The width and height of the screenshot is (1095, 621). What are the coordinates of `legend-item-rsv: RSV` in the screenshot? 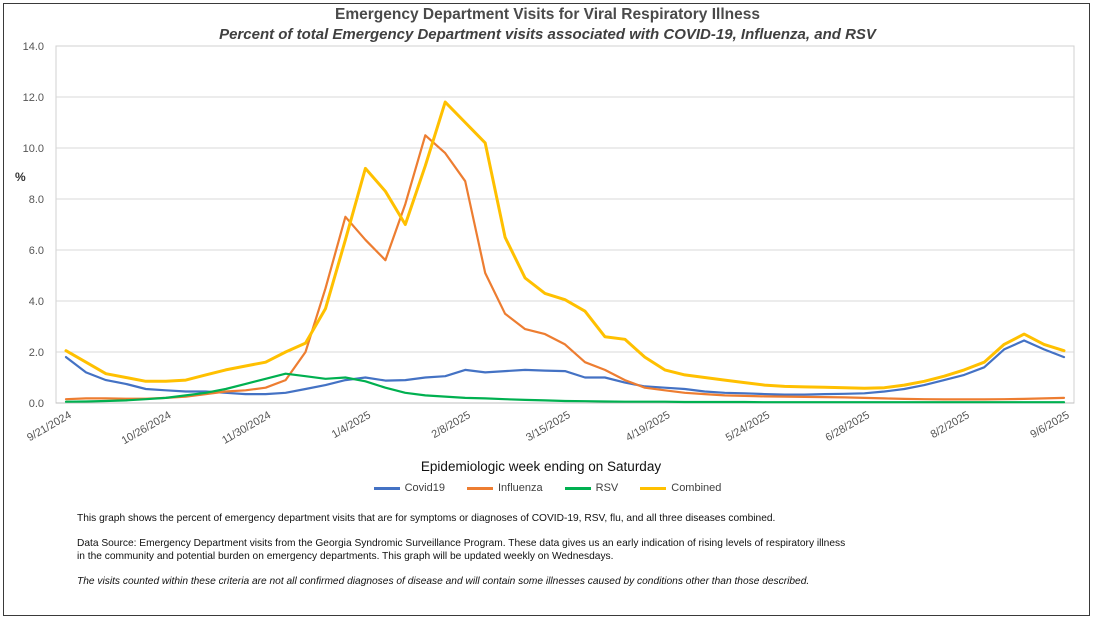 It's located at (591, 488).